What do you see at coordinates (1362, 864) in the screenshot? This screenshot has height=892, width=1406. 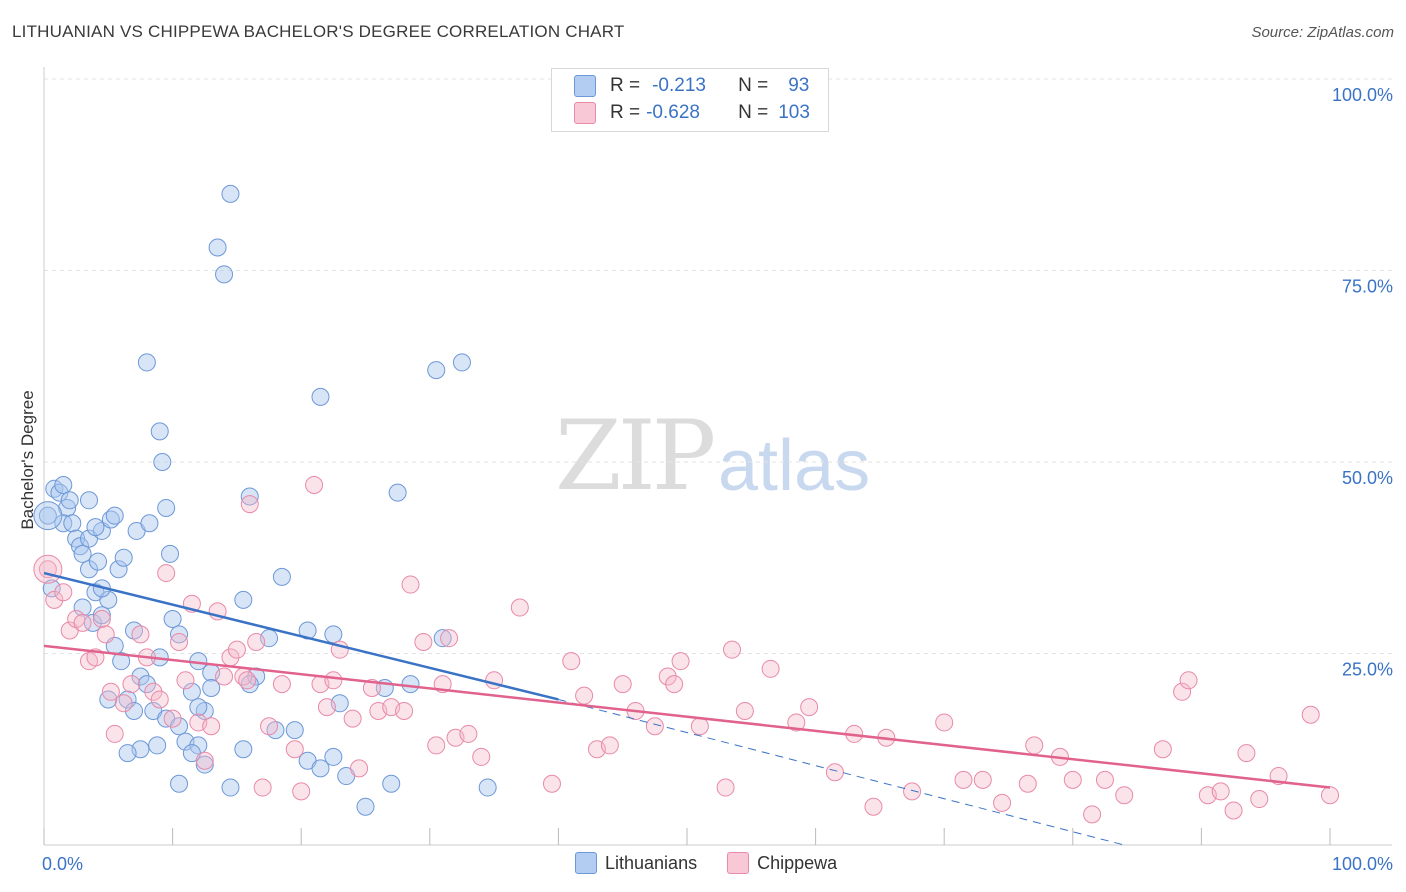 I see `x-tick-label: 100.0%` at bounding box center [1362, 864].